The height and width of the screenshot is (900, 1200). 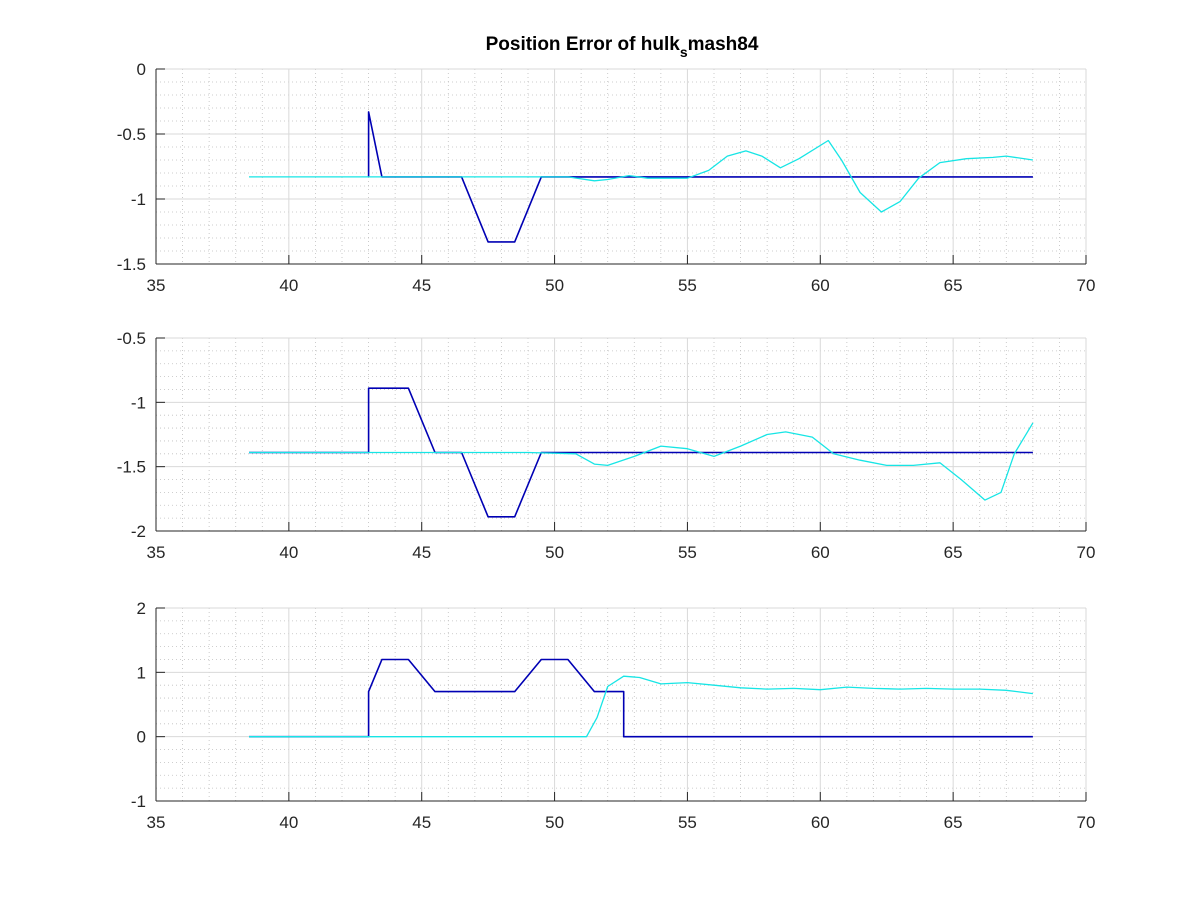 I want to click on title-suffix: mash84, so click(x=723, y=44).